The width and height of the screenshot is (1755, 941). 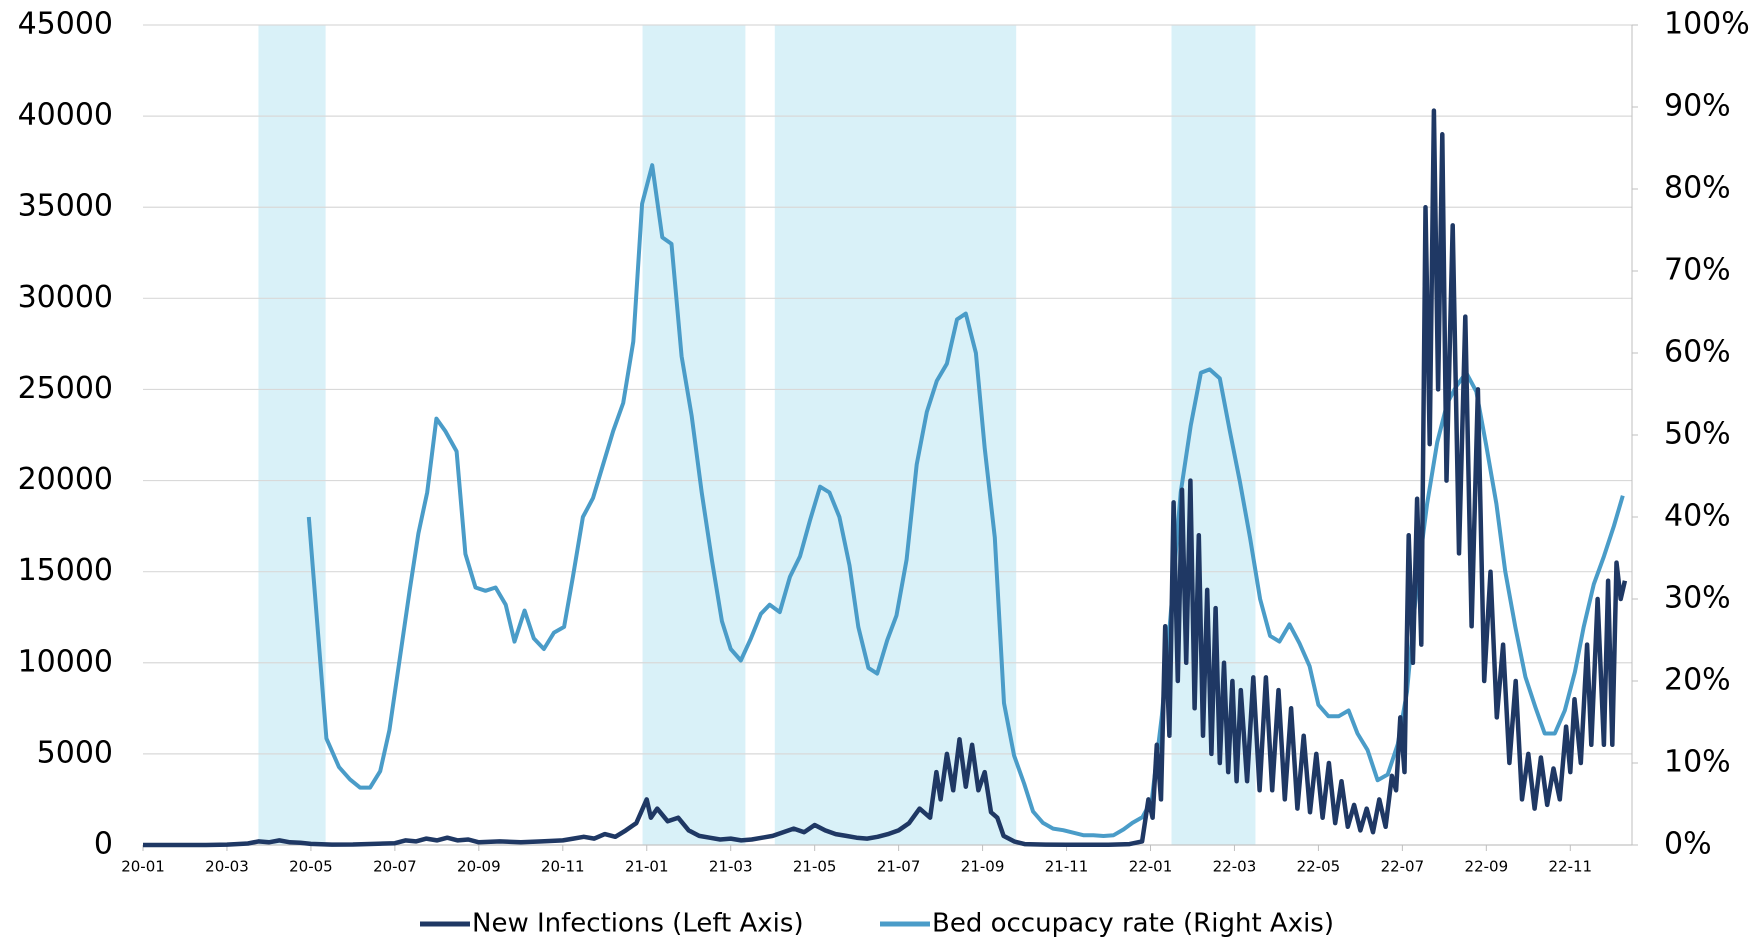 What do you see at coordinates (1319, 867) in the screenshot?
I see `x-tick-label: 22-05` at bounding box center [1319, 867].